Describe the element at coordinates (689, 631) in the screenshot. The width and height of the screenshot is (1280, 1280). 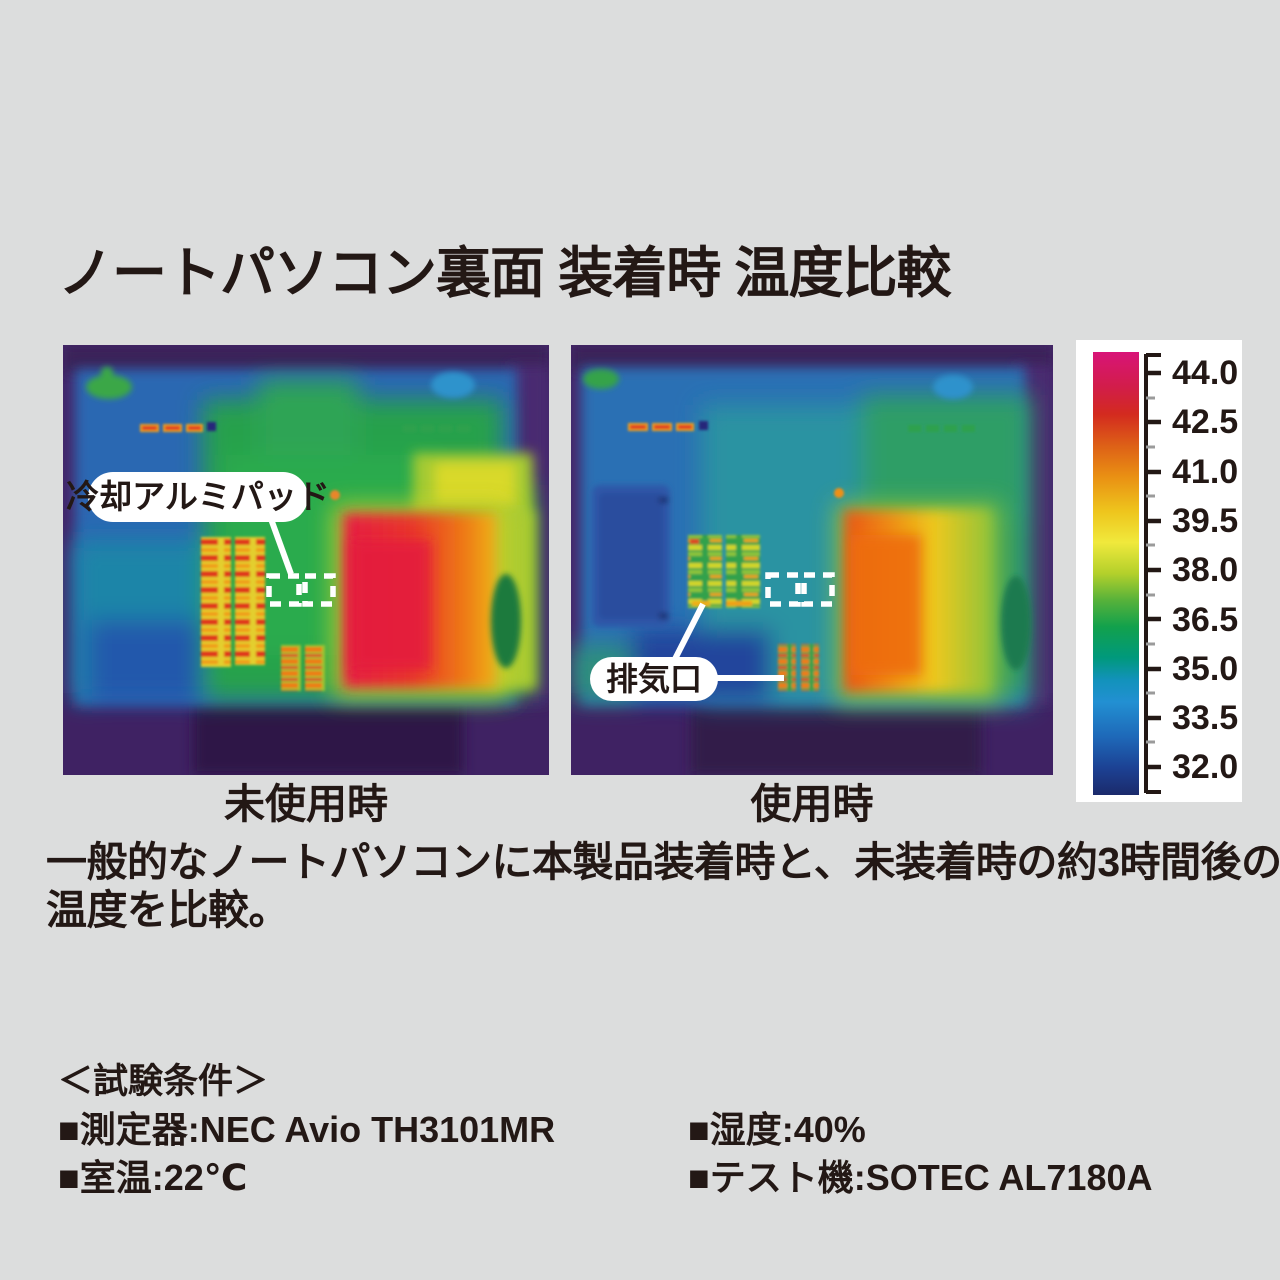
I see `callout-line-up` at that location.